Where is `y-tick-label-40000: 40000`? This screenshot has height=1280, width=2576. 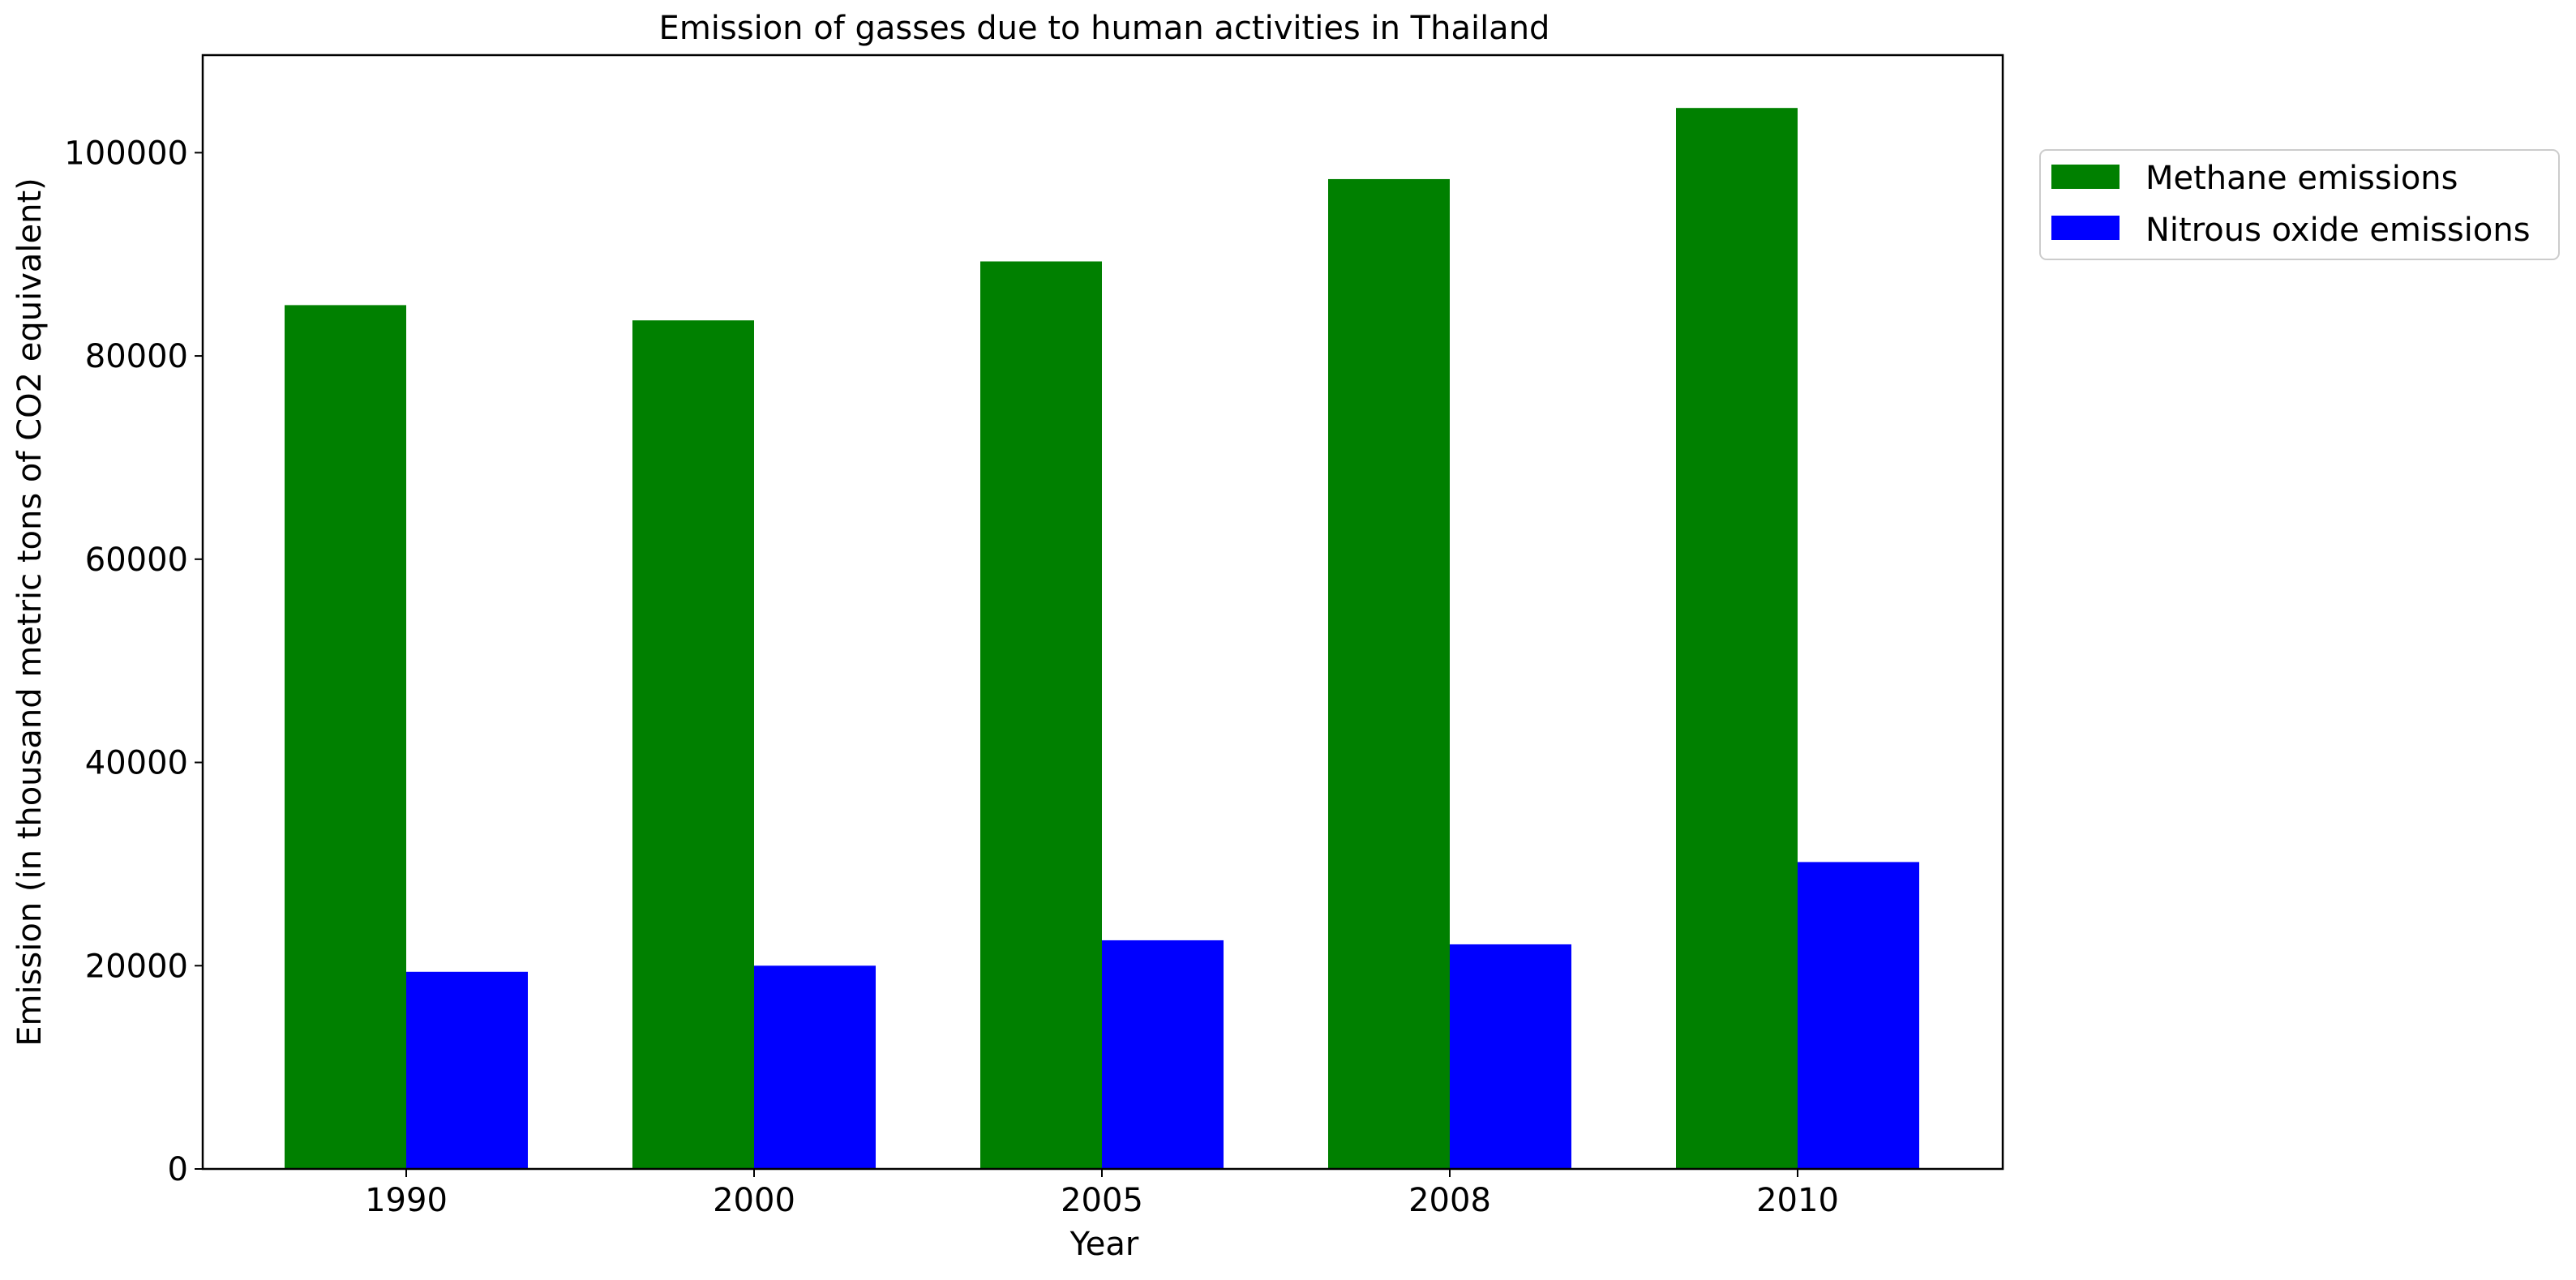
y-tick-label-40000: 40000 is located at coordinates (136, 764).